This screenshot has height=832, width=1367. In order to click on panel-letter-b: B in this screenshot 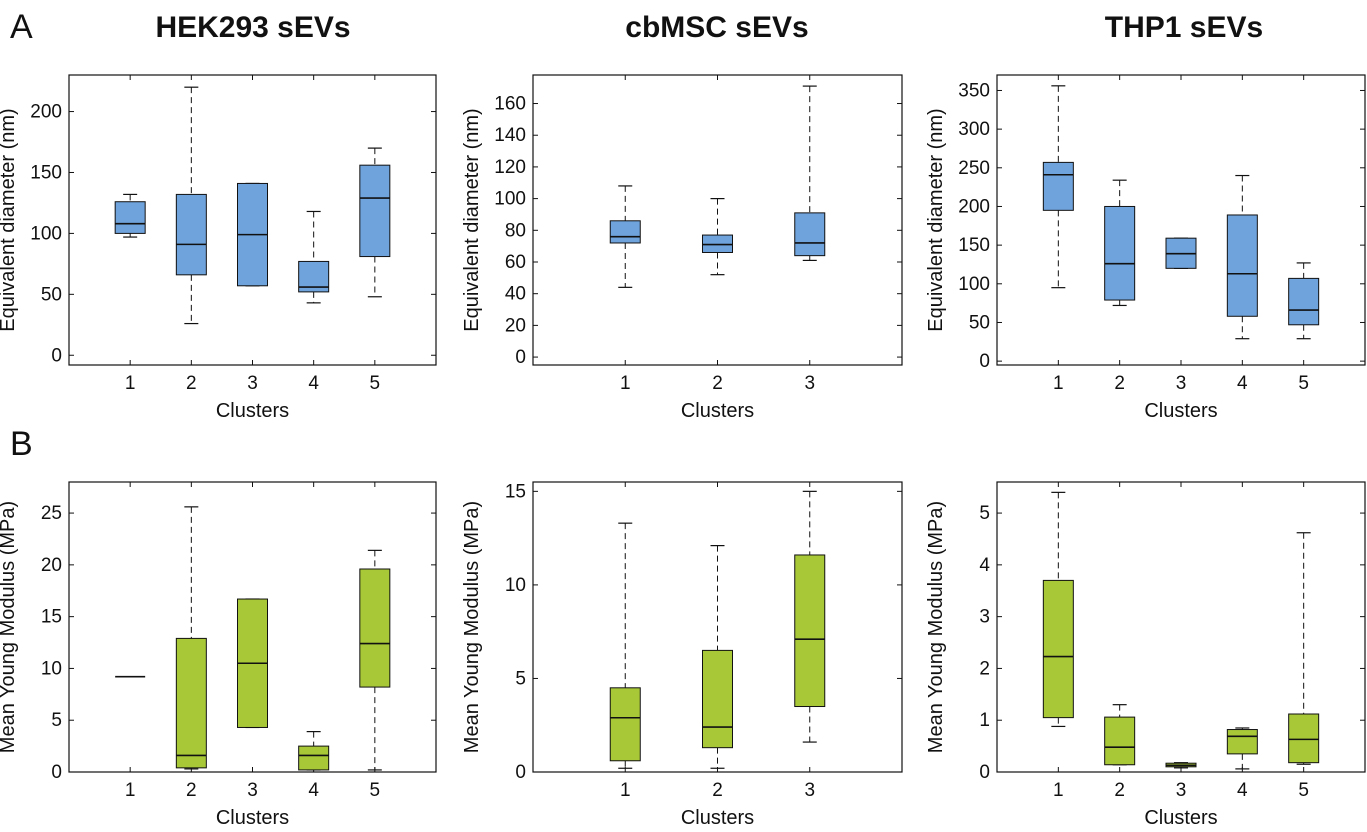, I will do `click(21, 444)`.